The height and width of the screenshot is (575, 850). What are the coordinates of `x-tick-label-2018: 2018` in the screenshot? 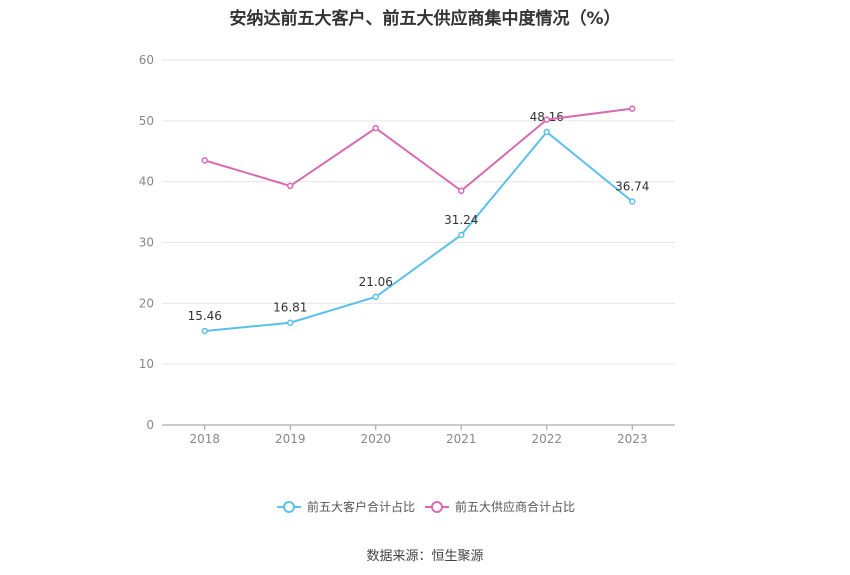 It's located at (204, 439).